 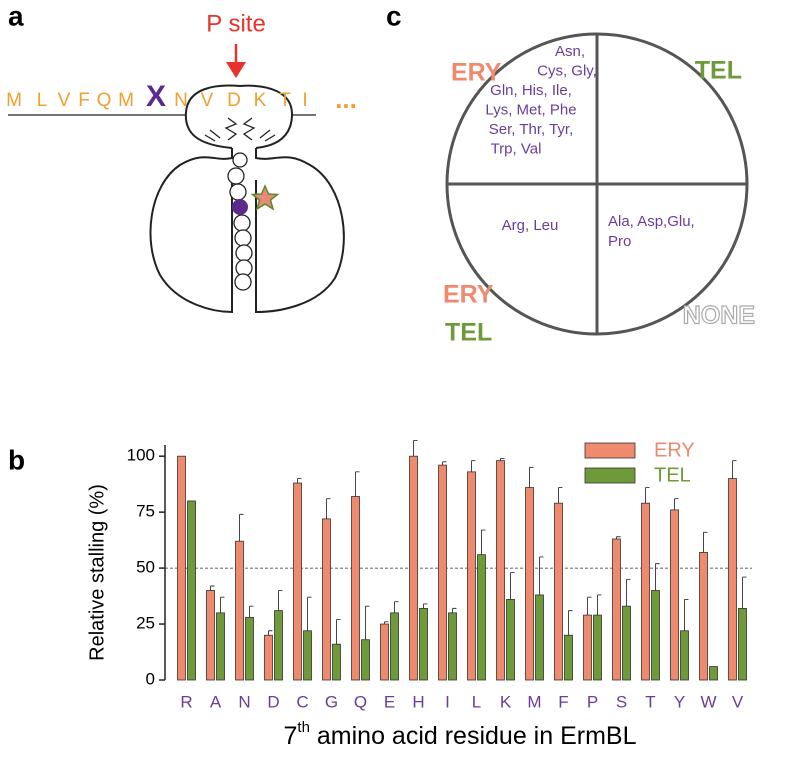 I want to click on legend-label: ERY, so click(x=674, y=450).